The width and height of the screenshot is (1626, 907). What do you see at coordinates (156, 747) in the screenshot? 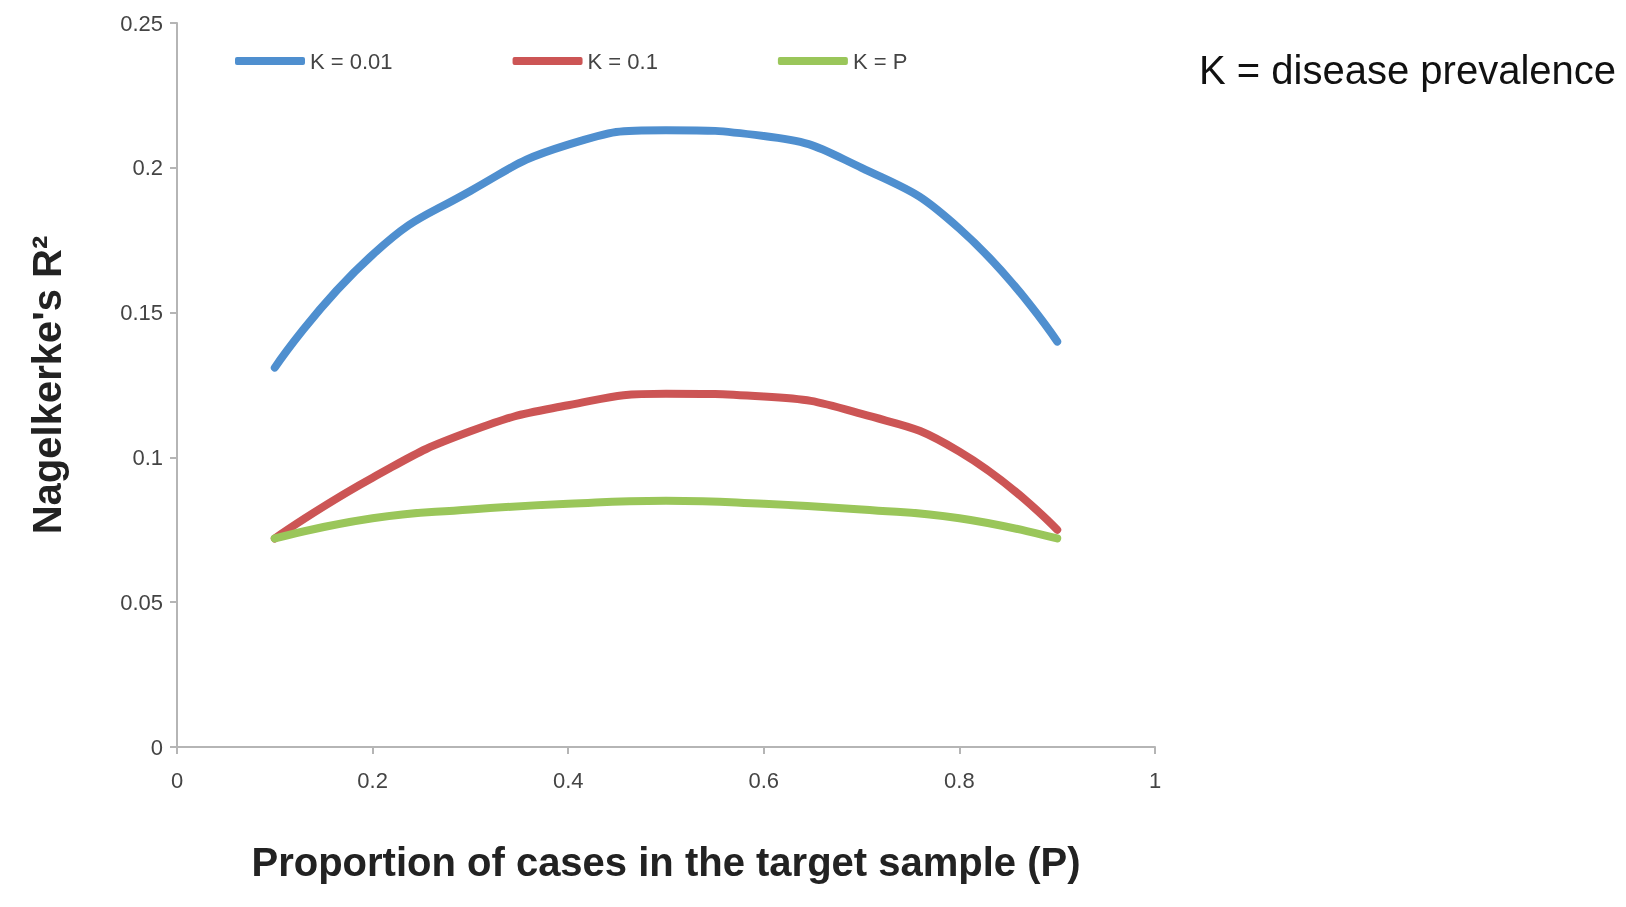
I see `y-tick-label: 0` at bounding box center [156, 747].